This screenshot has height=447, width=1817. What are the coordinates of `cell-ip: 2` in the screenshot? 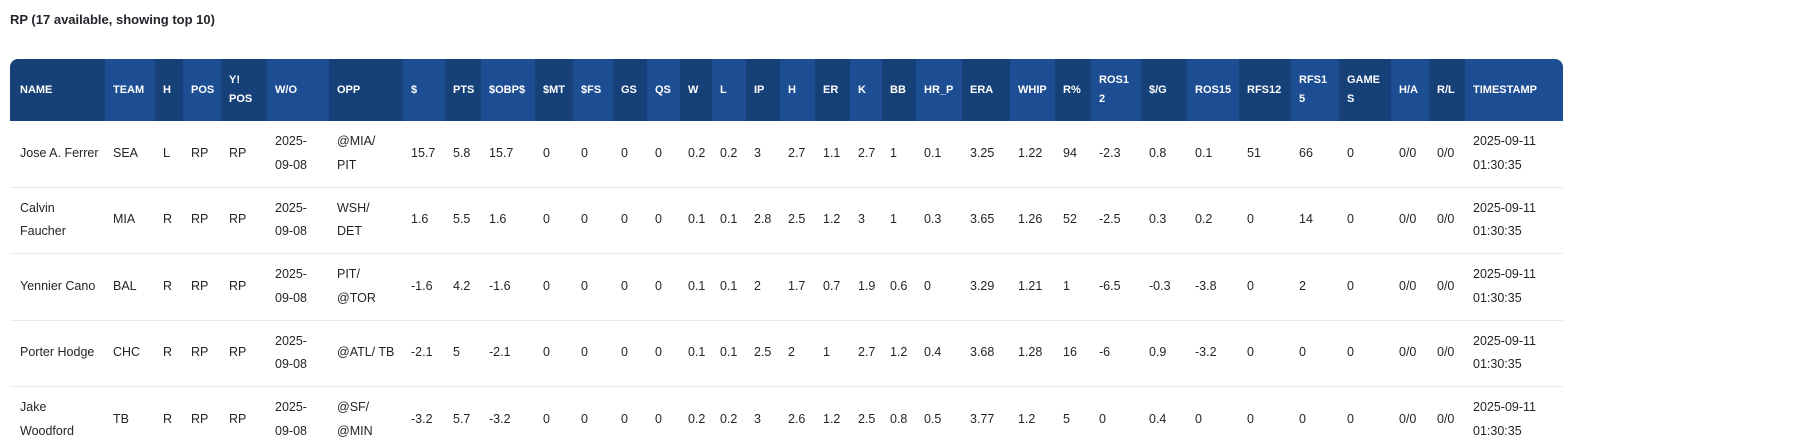 It's located at (763, 287).